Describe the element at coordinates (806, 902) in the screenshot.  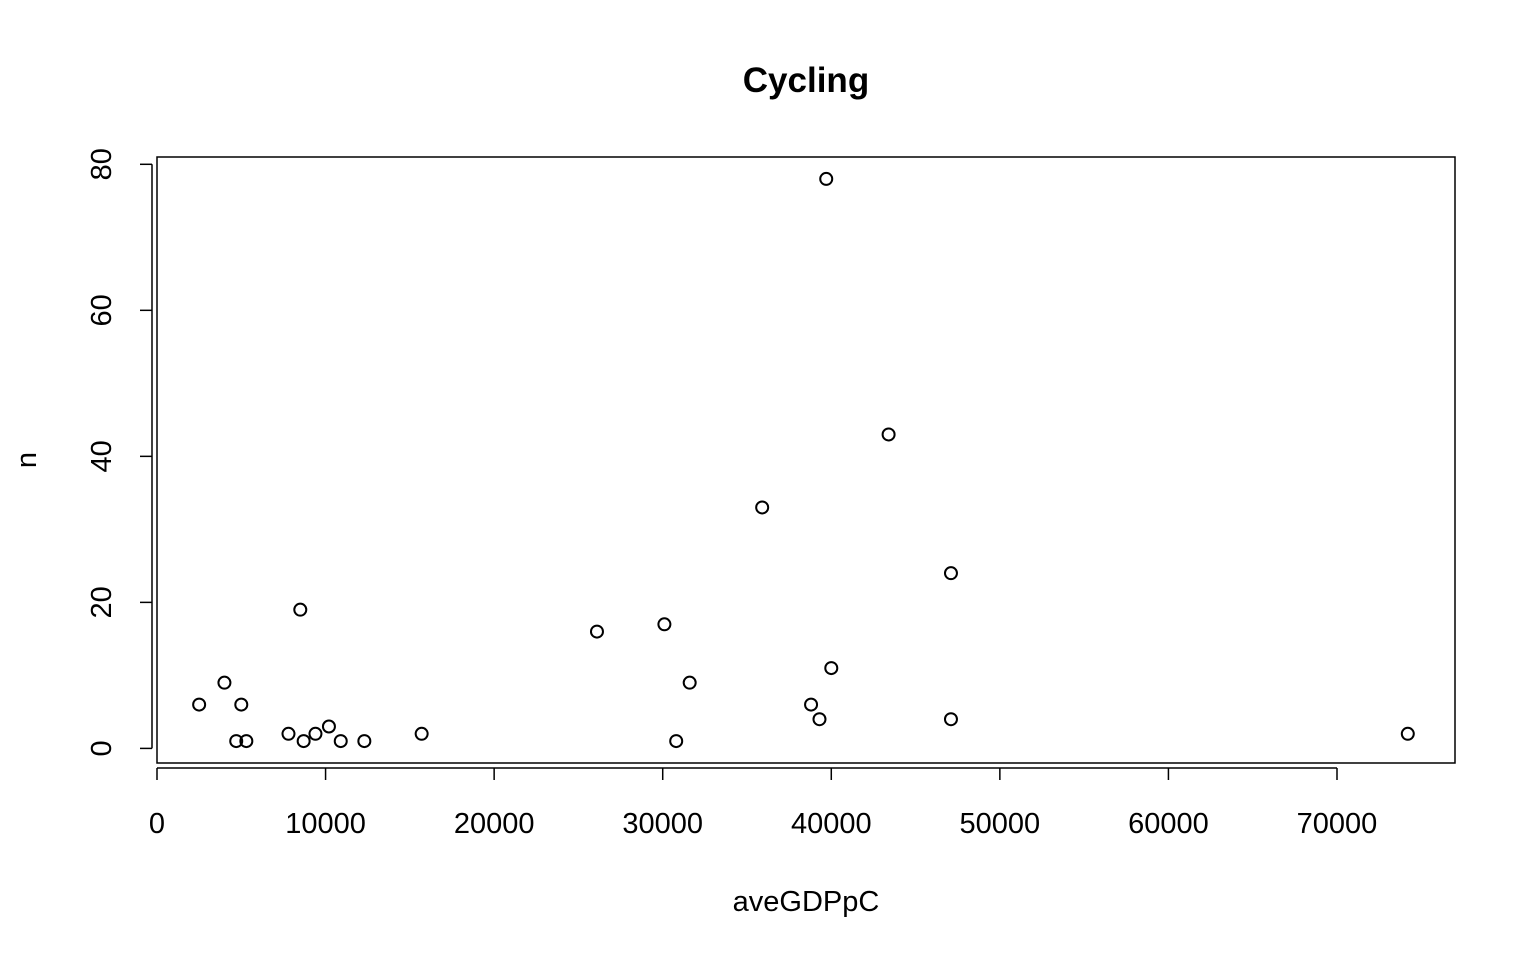
I see `x-axis-title: aveGDPpC` at that location.